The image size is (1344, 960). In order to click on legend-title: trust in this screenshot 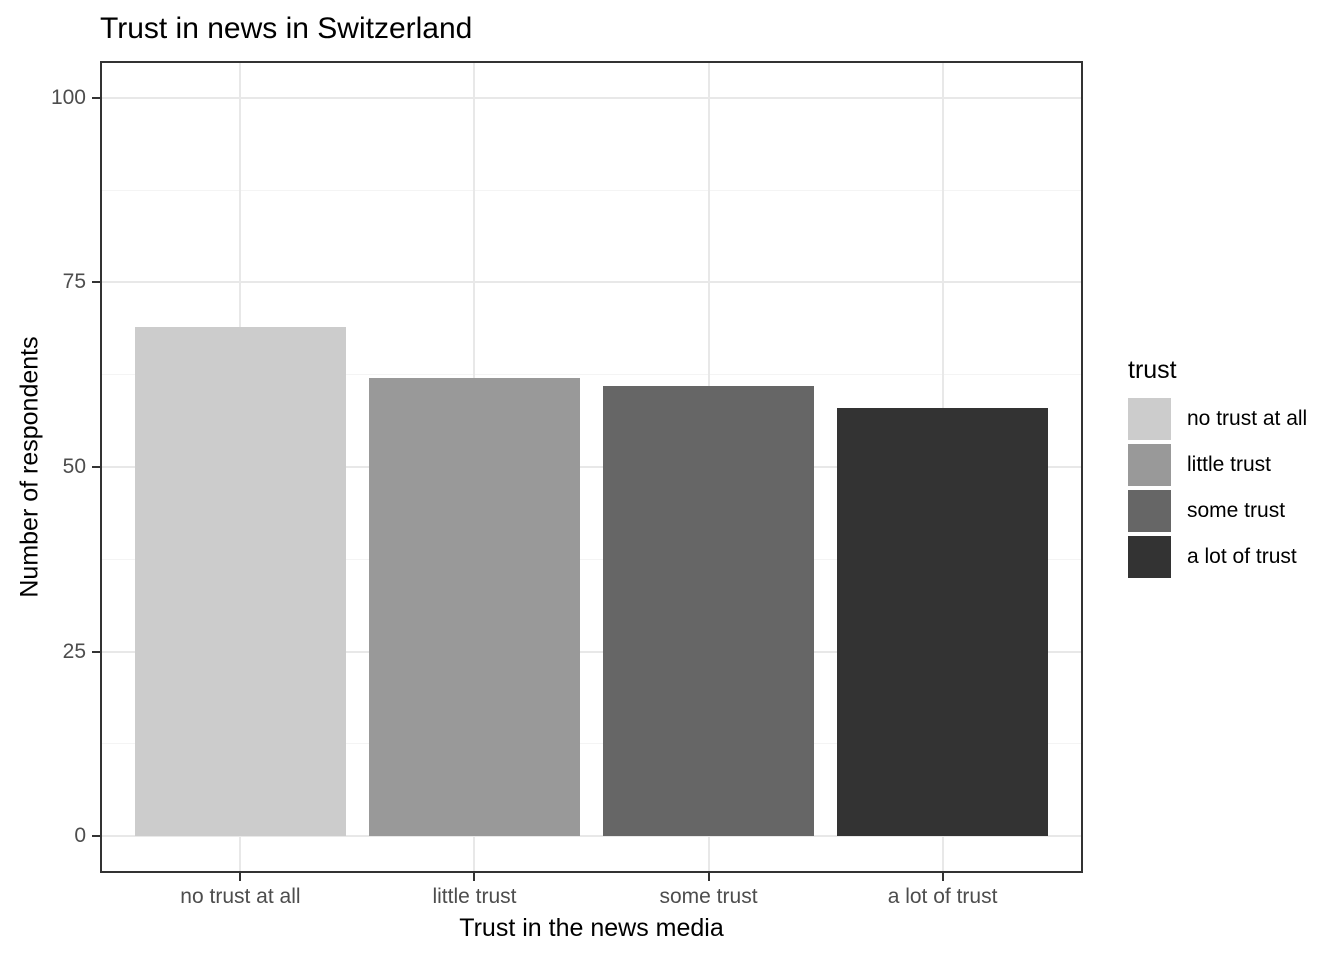, I will do `click(1152, 370)`.